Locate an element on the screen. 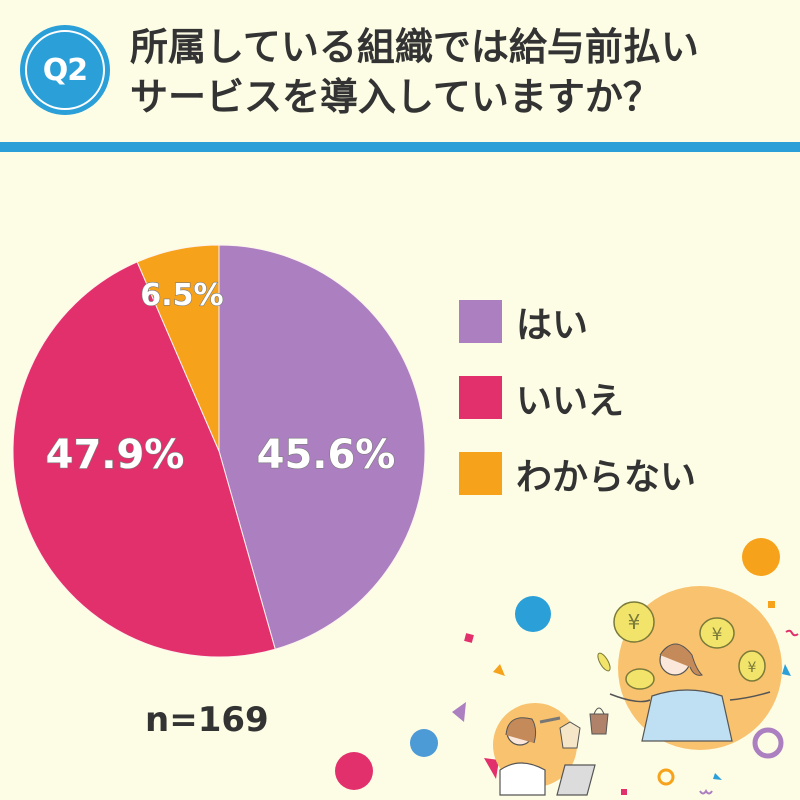 The width and height of the screenshot is (800, 800). question-title-line-2: サービスを導入していますか？ is located at coordinates (395, 97).